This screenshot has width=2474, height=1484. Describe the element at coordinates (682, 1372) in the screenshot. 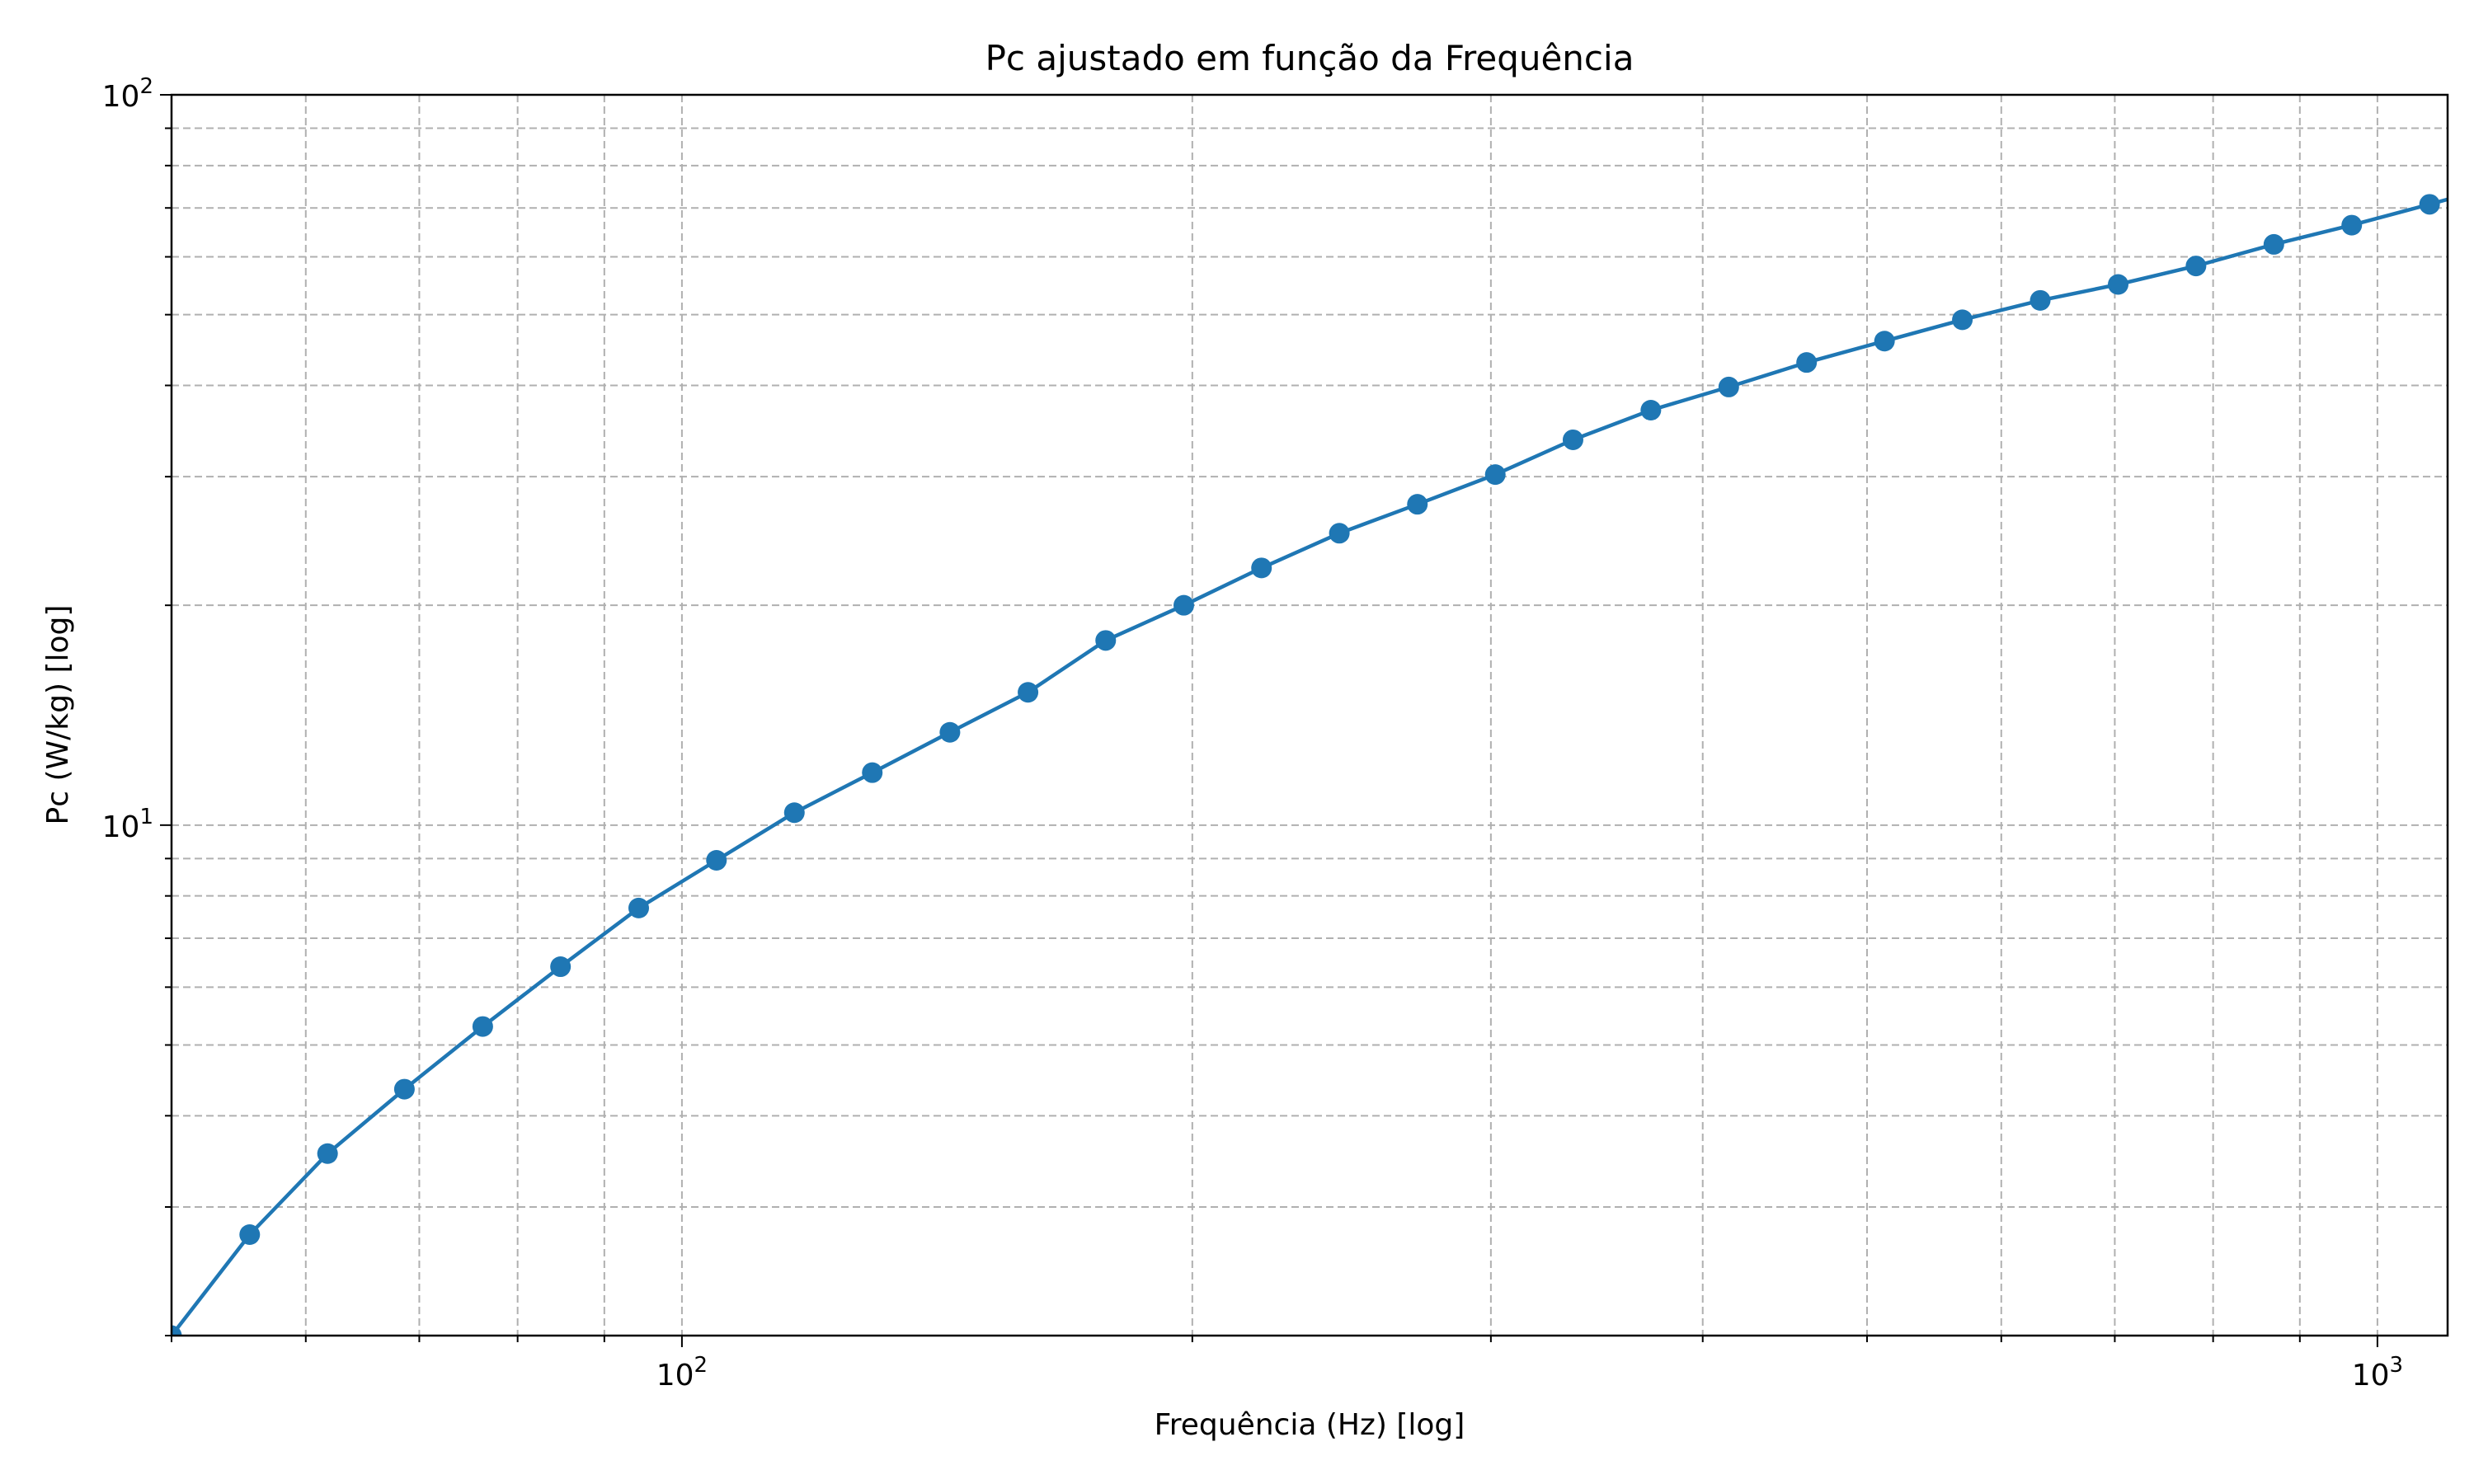

I see `x-tick-label: 102` at that location.